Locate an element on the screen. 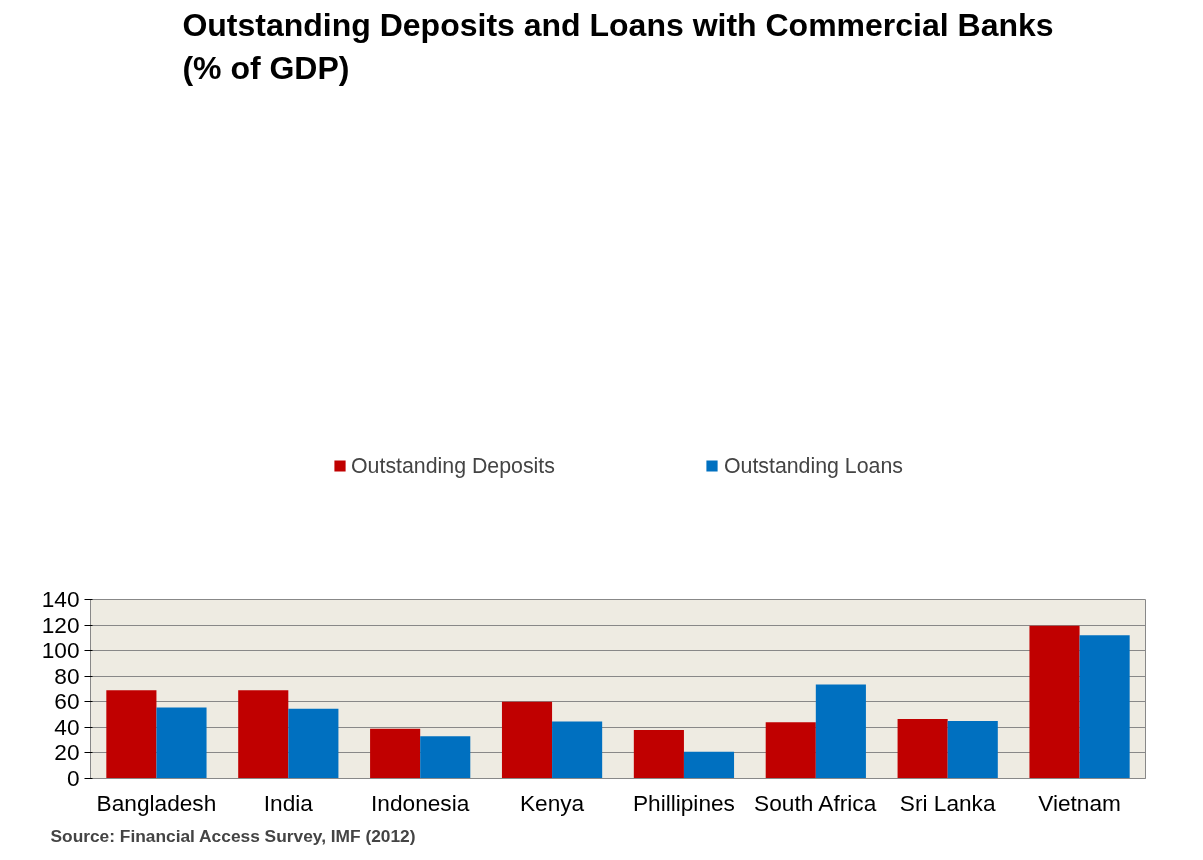  source-note: Source: Financial Access Survey, IMF (2012) is located at coordinates (233, 835).